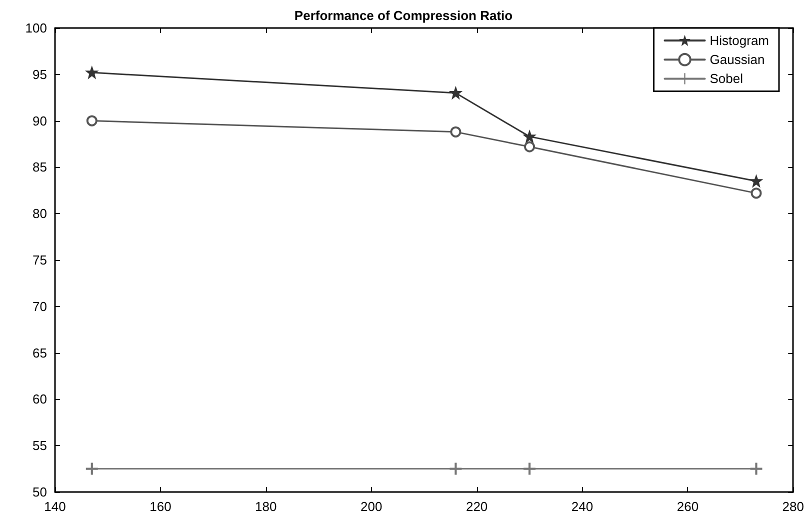 This screenshot has height=518, width=807. Describe the element at coordinates (161, 506) in the screenshot. I see `x-tick-label: 160` at that location.